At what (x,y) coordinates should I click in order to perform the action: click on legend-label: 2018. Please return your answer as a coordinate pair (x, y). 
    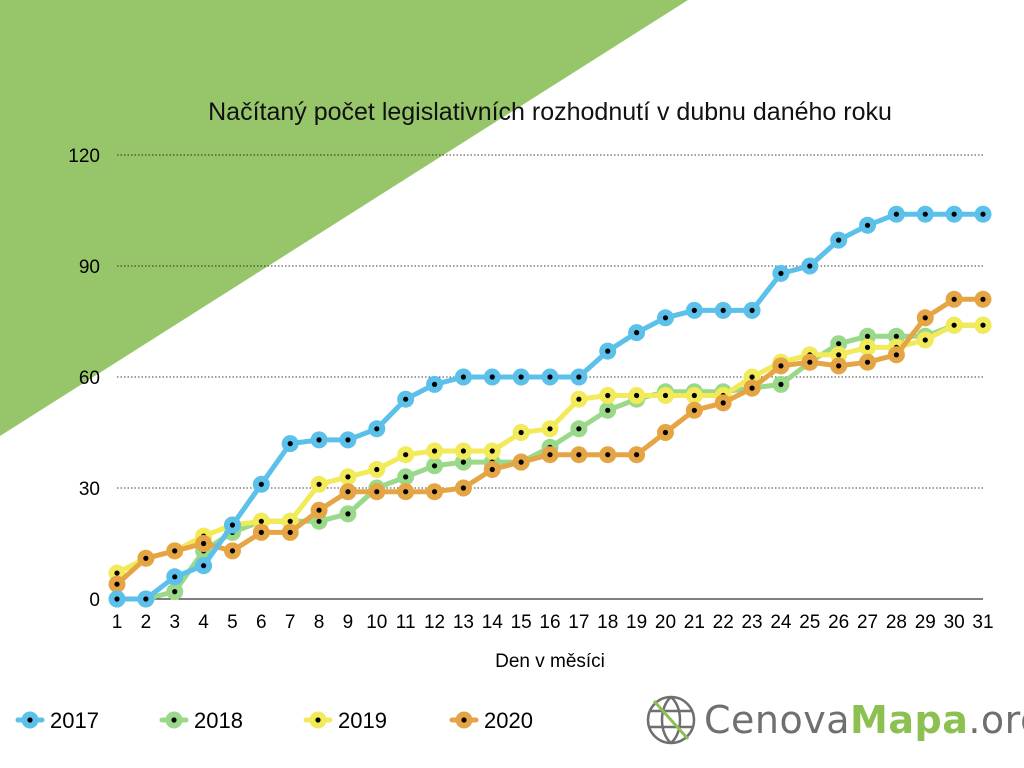
    Looking at the image, I should click on (218, 720).